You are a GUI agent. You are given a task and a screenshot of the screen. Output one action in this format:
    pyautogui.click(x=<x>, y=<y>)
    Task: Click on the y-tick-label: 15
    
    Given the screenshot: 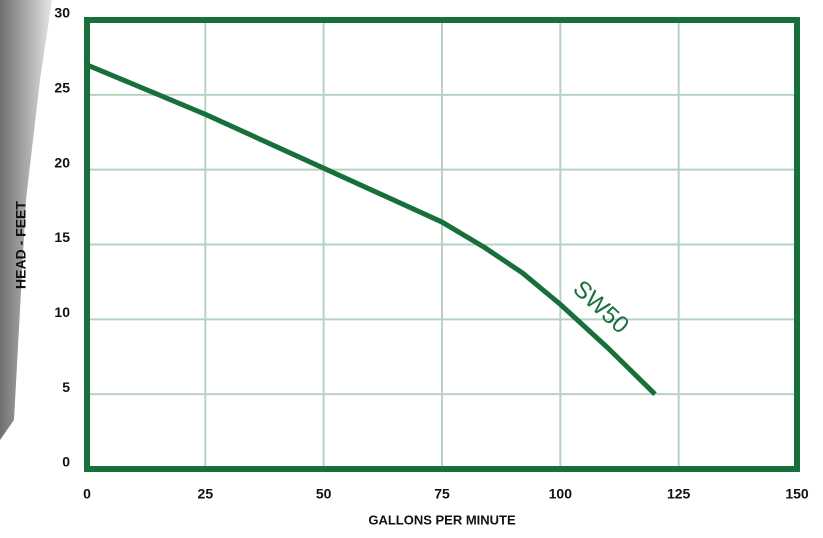 What is the action you would take?
    pyautogui.click(x=62, y=237)
    